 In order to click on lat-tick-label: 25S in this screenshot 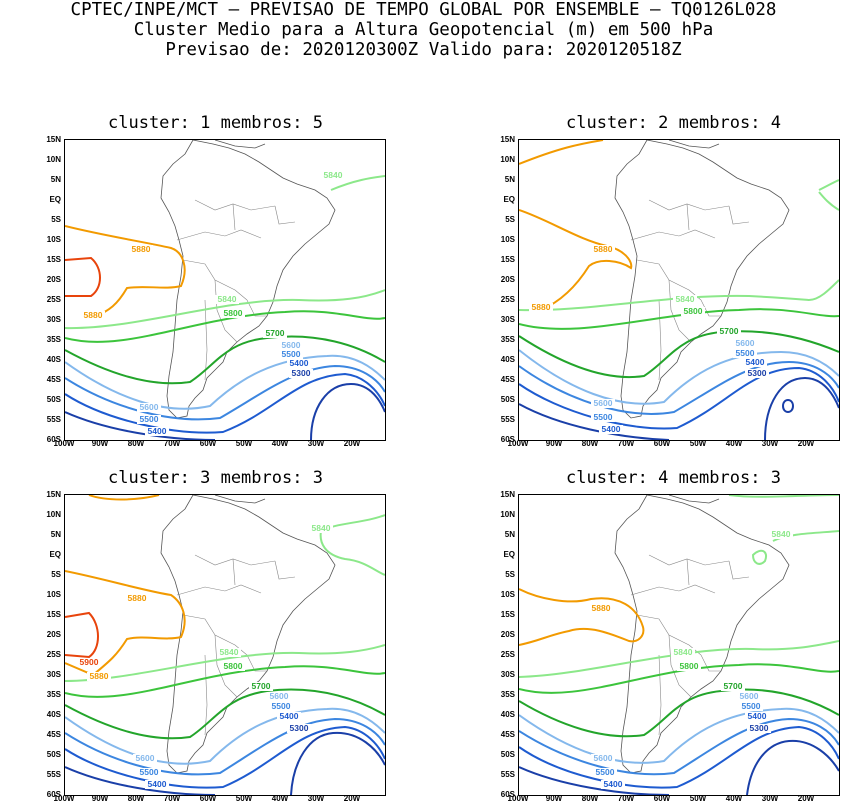, I will do `click(507, 654)`.